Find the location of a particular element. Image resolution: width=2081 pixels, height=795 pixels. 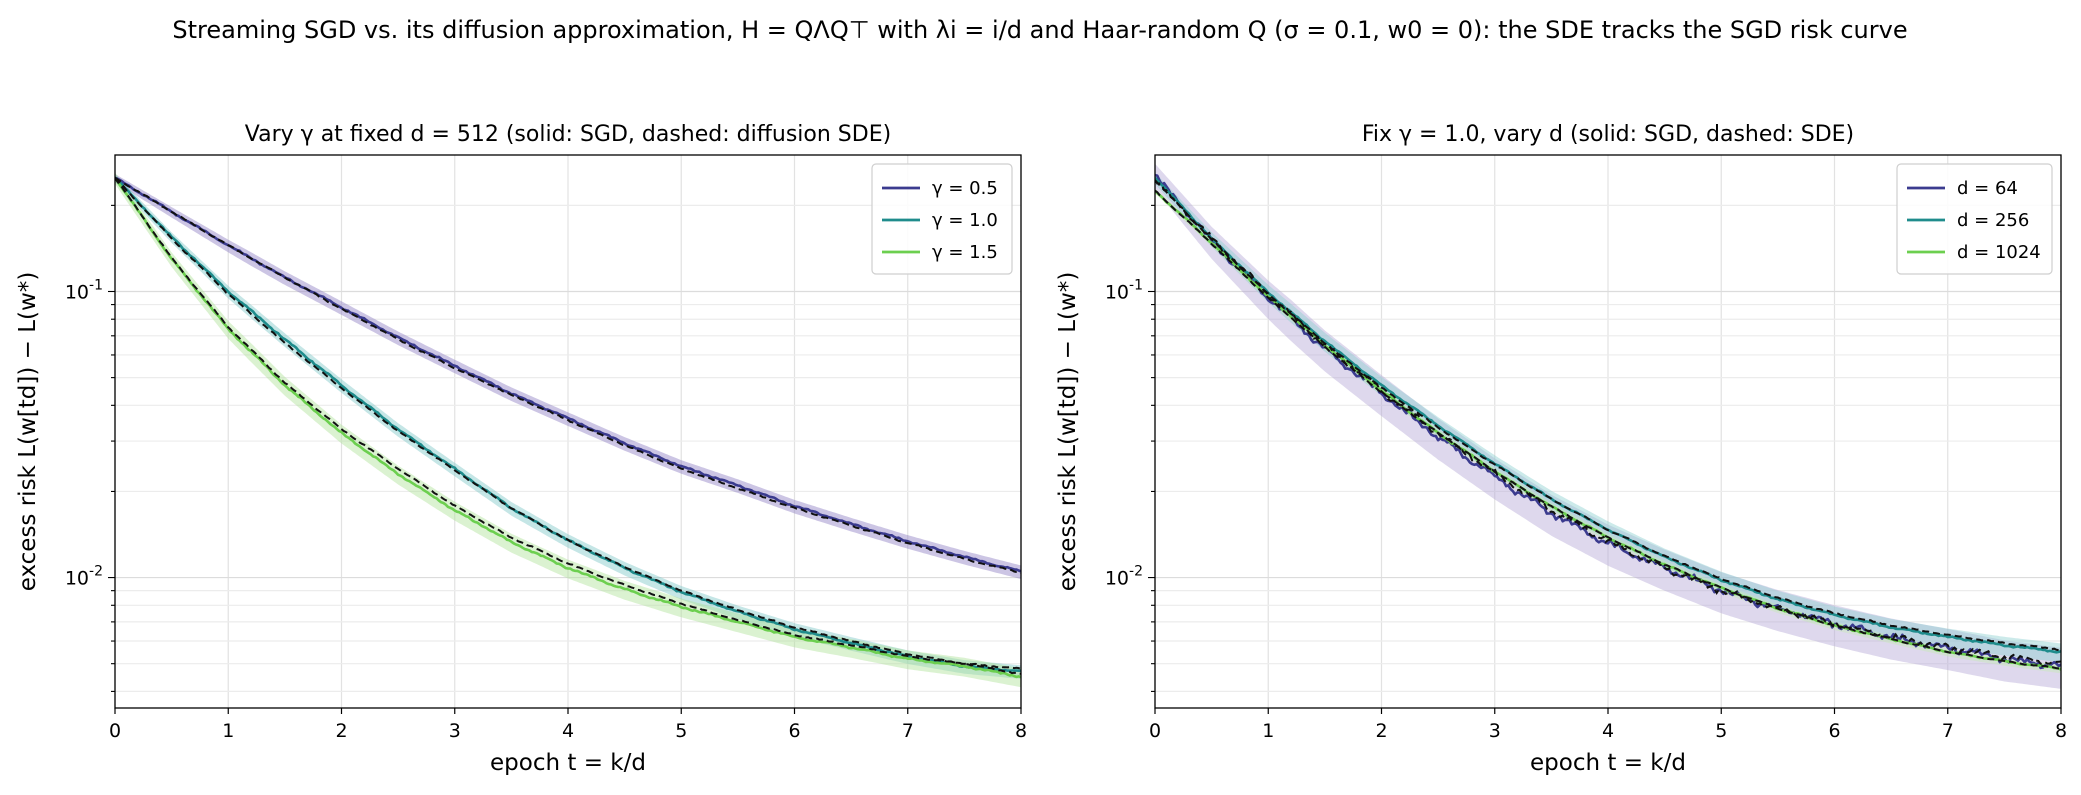

legend: d = 64 d = 256 d = 1024 is located at coordinates (1974, 219).